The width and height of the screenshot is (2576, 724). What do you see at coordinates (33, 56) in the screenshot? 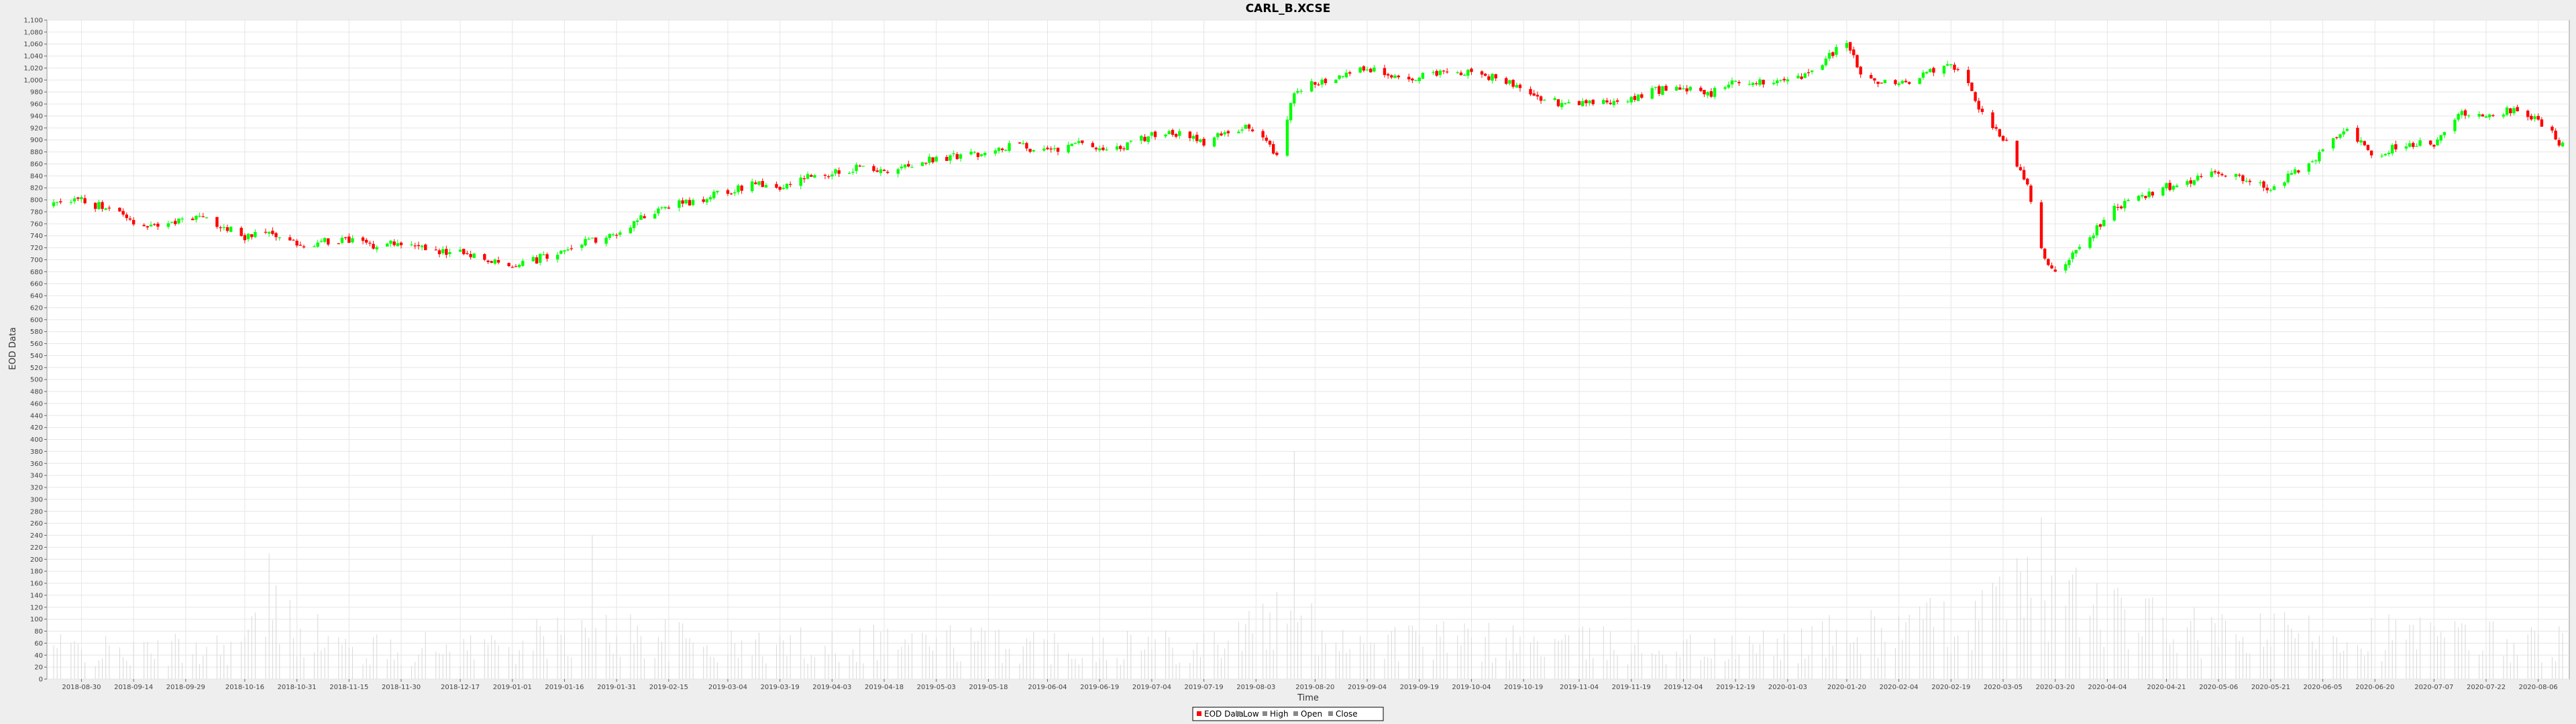
I see `y-tick-label: 1,040` at bounding box center [33, 56].